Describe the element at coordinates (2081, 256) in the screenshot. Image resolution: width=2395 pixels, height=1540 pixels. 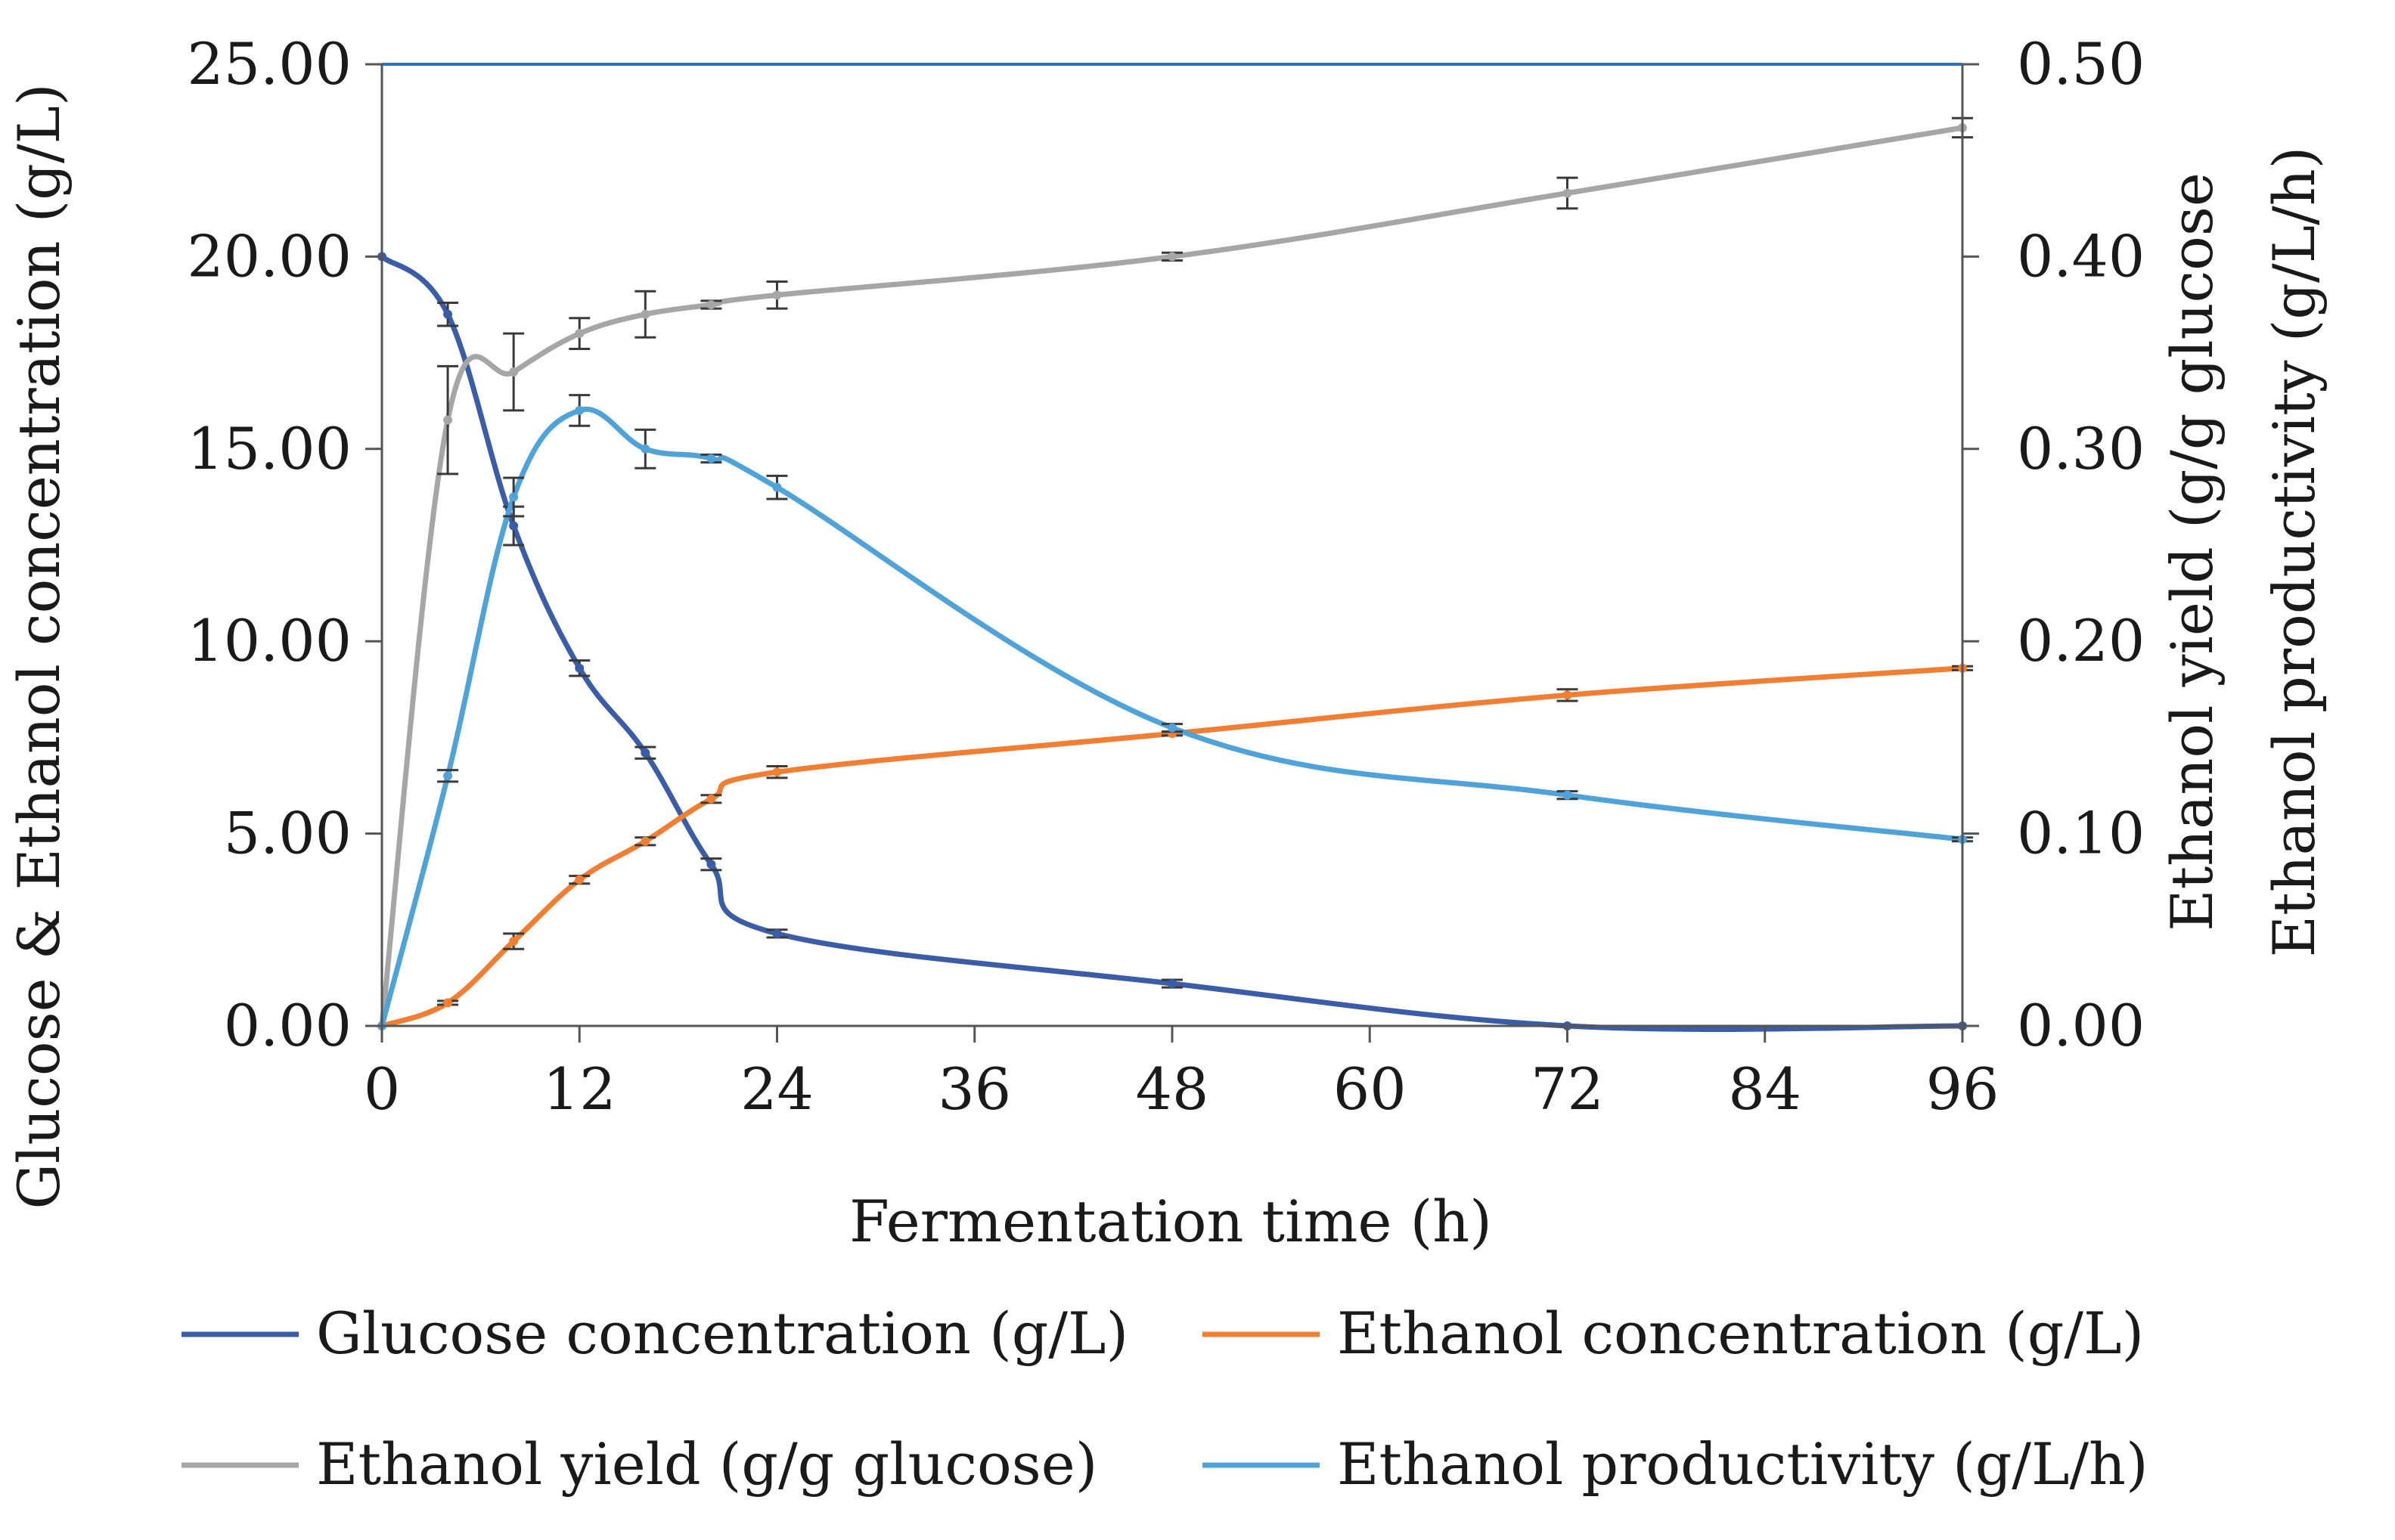
I see `y-right-tick-label: 0.40` at that location.